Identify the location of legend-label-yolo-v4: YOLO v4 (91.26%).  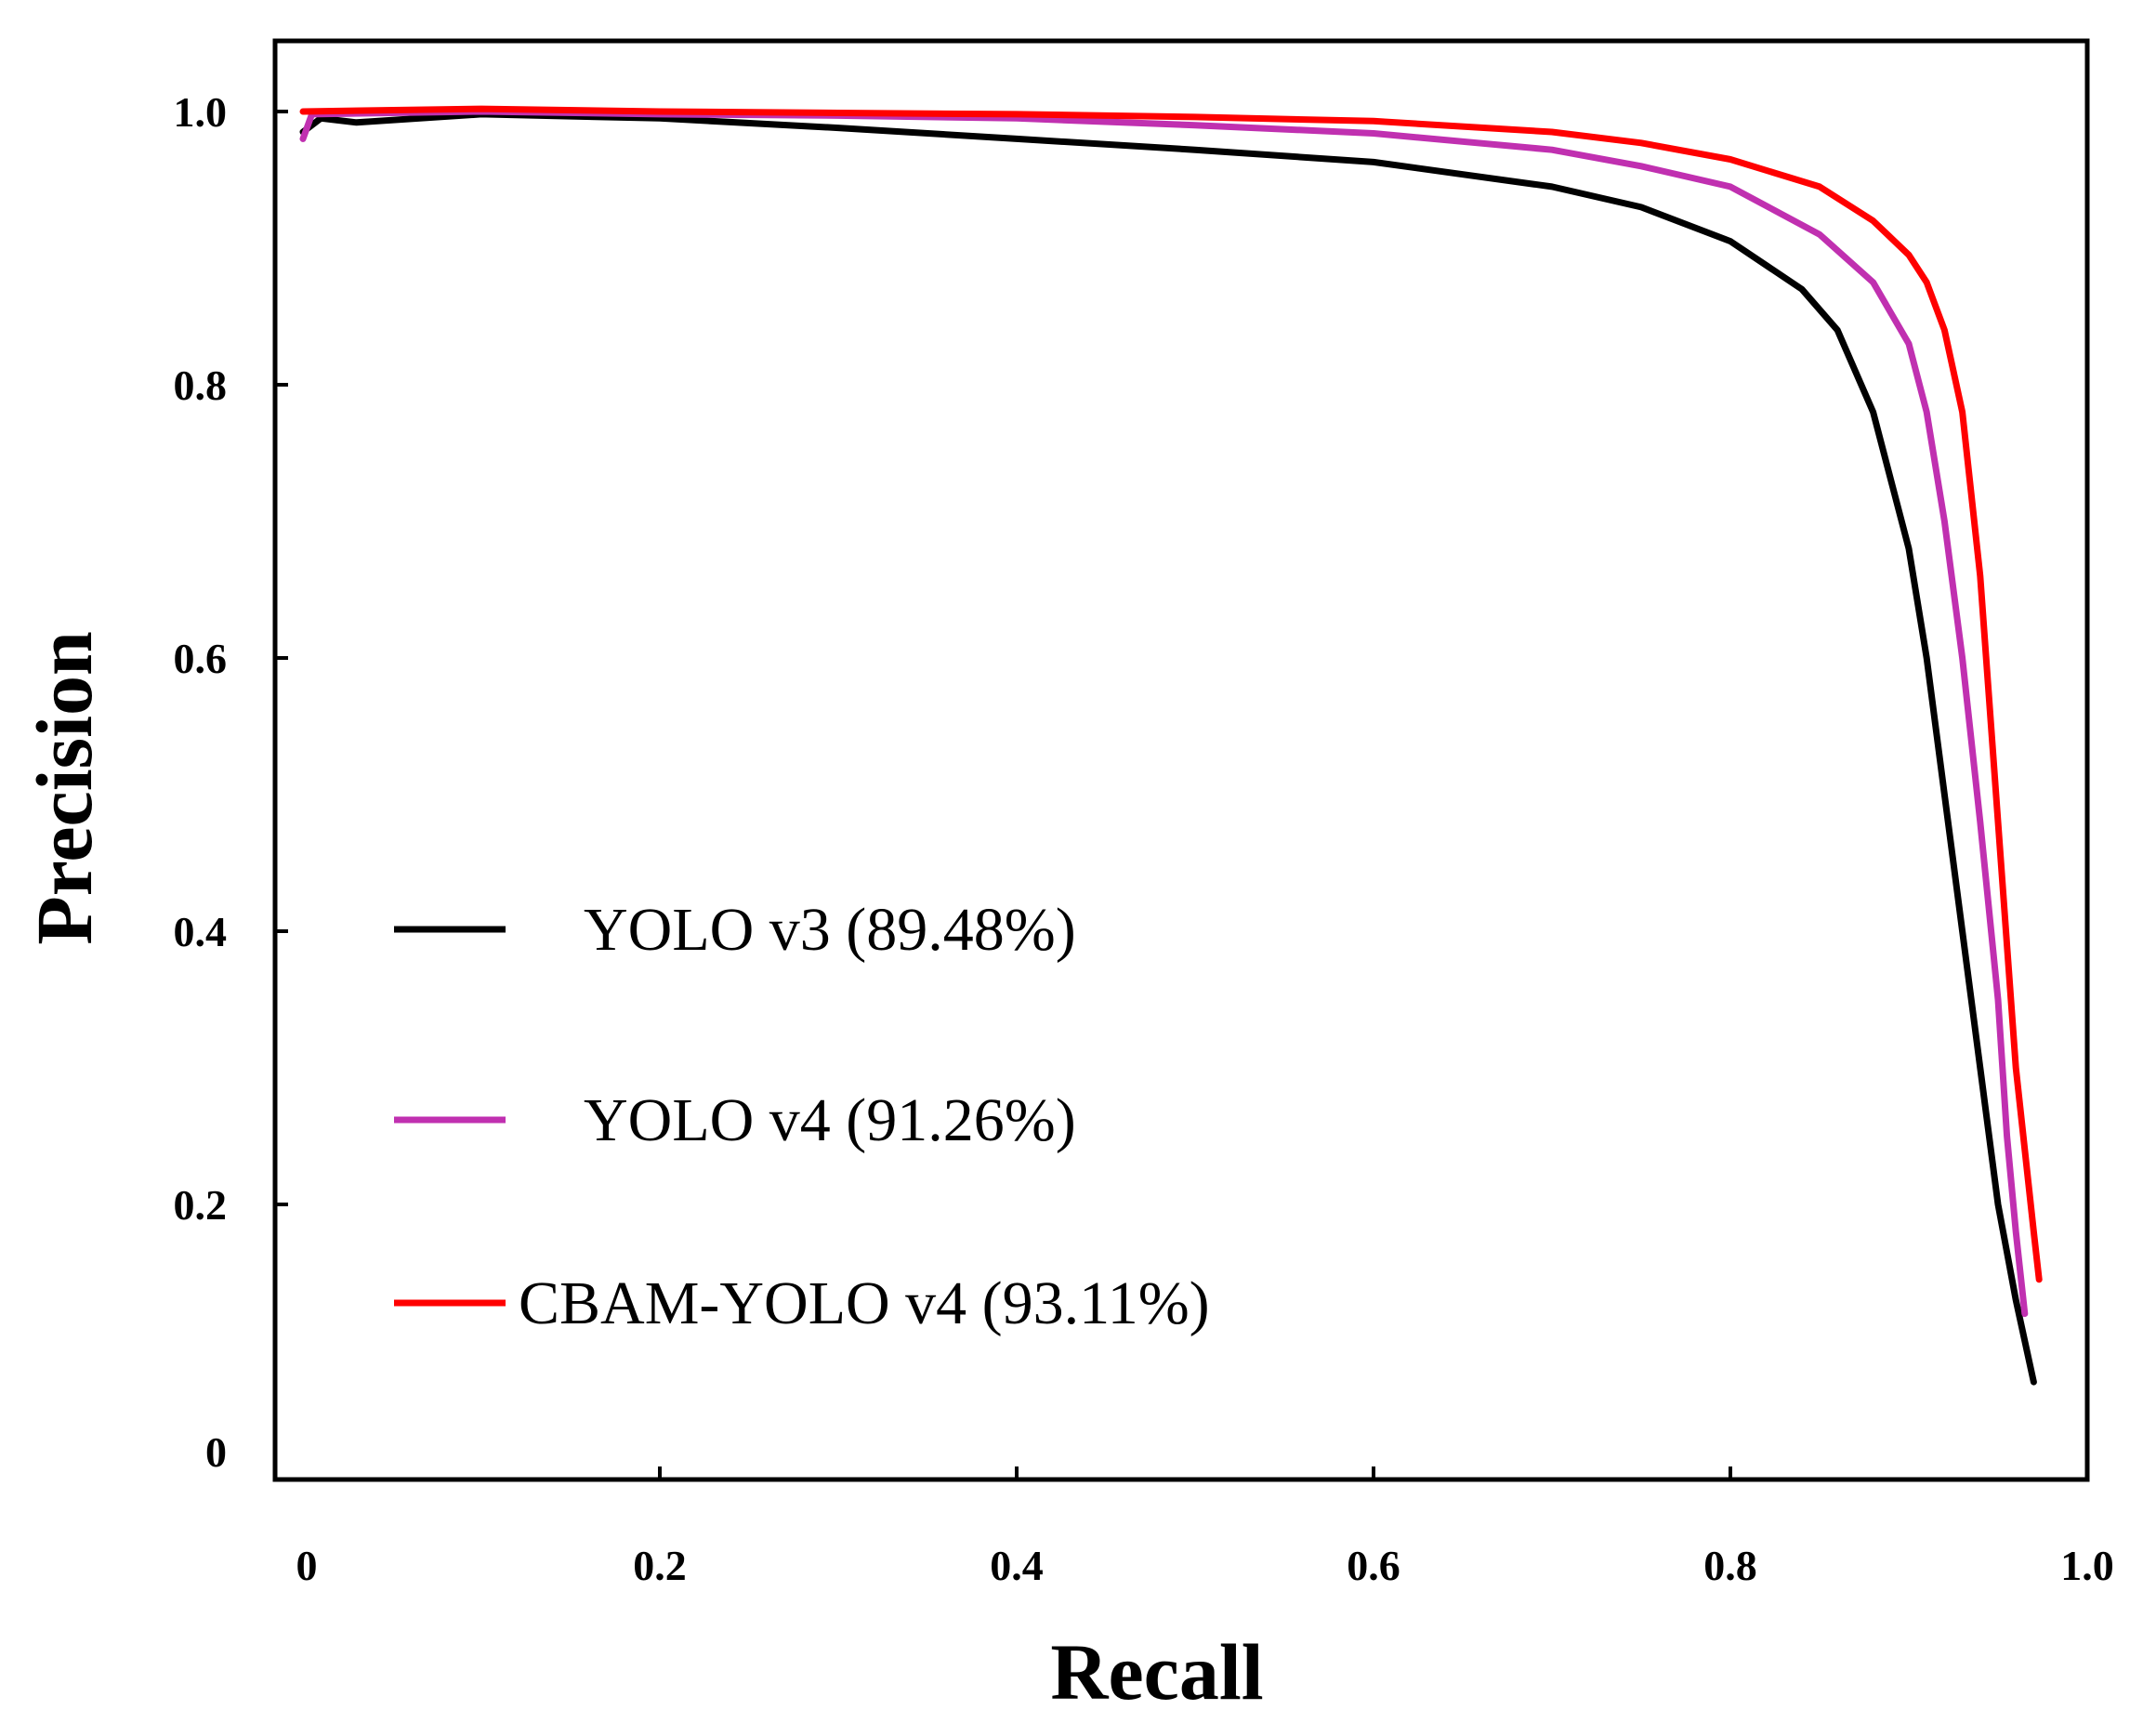
(830, 1120).